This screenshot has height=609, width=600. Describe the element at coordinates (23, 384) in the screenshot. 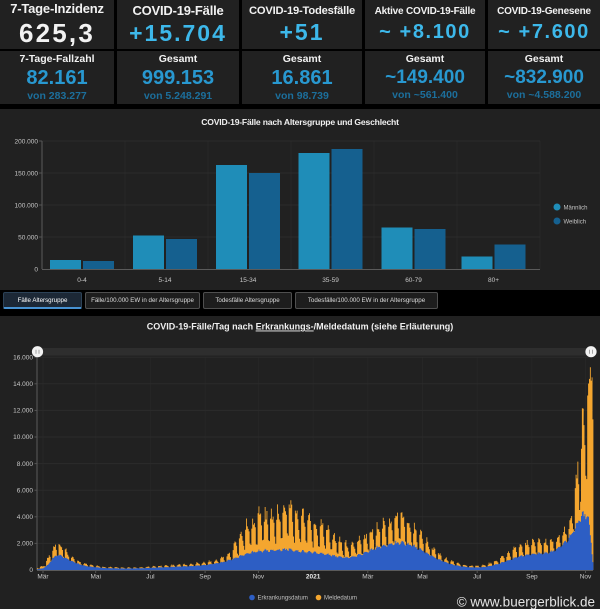

I see `svg-text: 14.000` at that location.